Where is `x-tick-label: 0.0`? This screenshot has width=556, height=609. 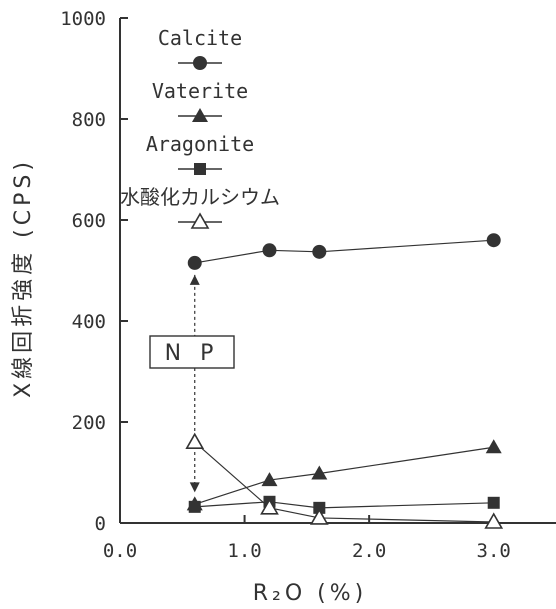
x-tick-label: 0.0 is located at coordinates (120, 551).